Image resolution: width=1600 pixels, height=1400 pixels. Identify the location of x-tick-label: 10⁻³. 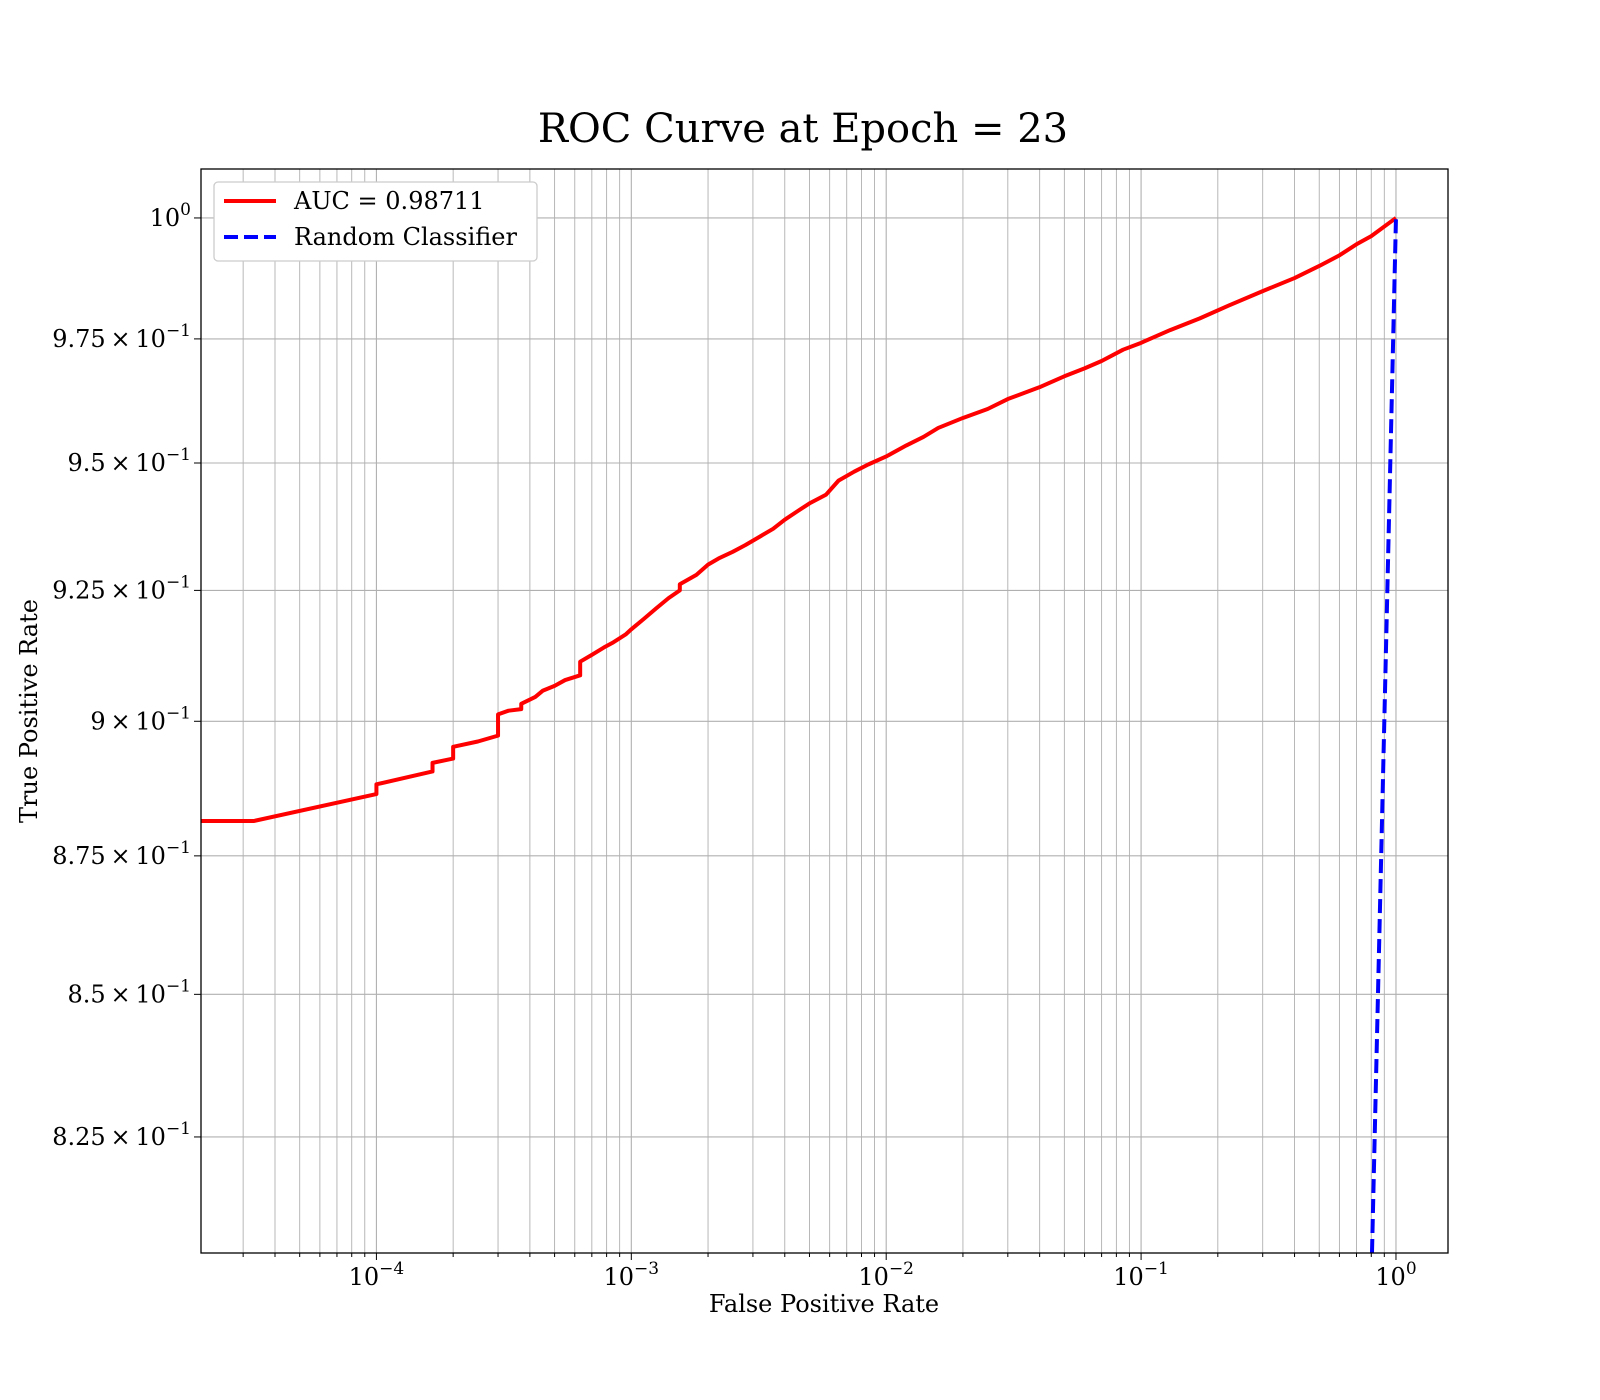
(632, 1275).